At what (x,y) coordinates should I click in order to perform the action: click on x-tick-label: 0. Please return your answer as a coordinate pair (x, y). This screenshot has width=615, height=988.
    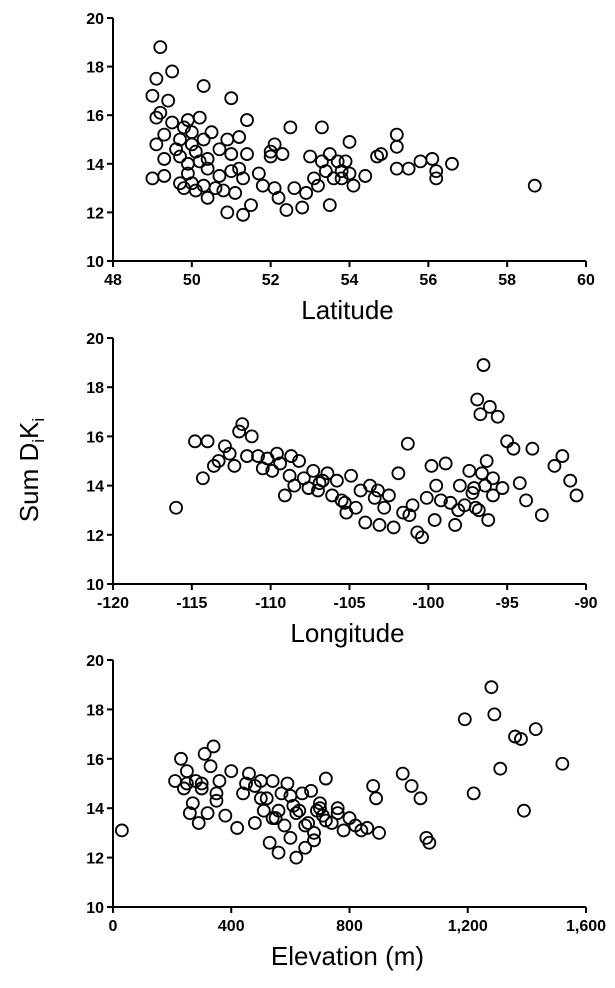
    Looking at the image, I should click on (113, 926).